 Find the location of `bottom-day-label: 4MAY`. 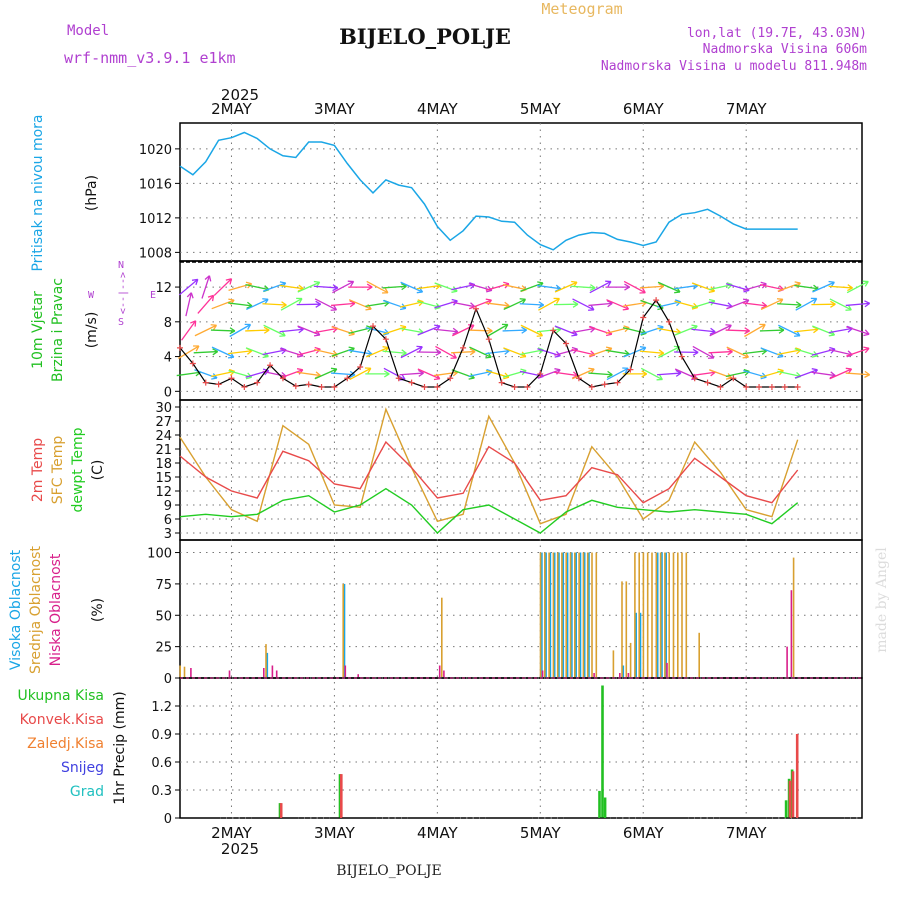

bottom-day-label: 4MAY is located at coordinates (438, 833).